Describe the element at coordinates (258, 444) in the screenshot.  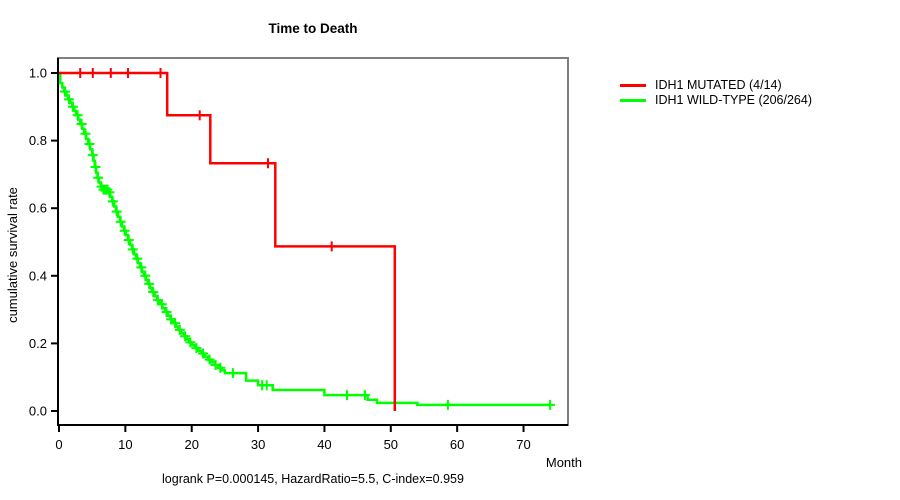
I see `x-tick-label: 30` at that location.